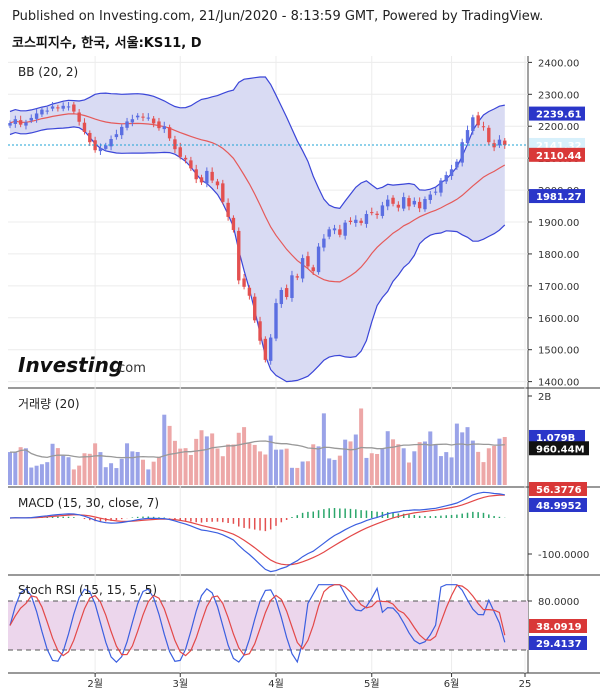  I want to click on price-tick-label: 1600.00, so click(558, 319).